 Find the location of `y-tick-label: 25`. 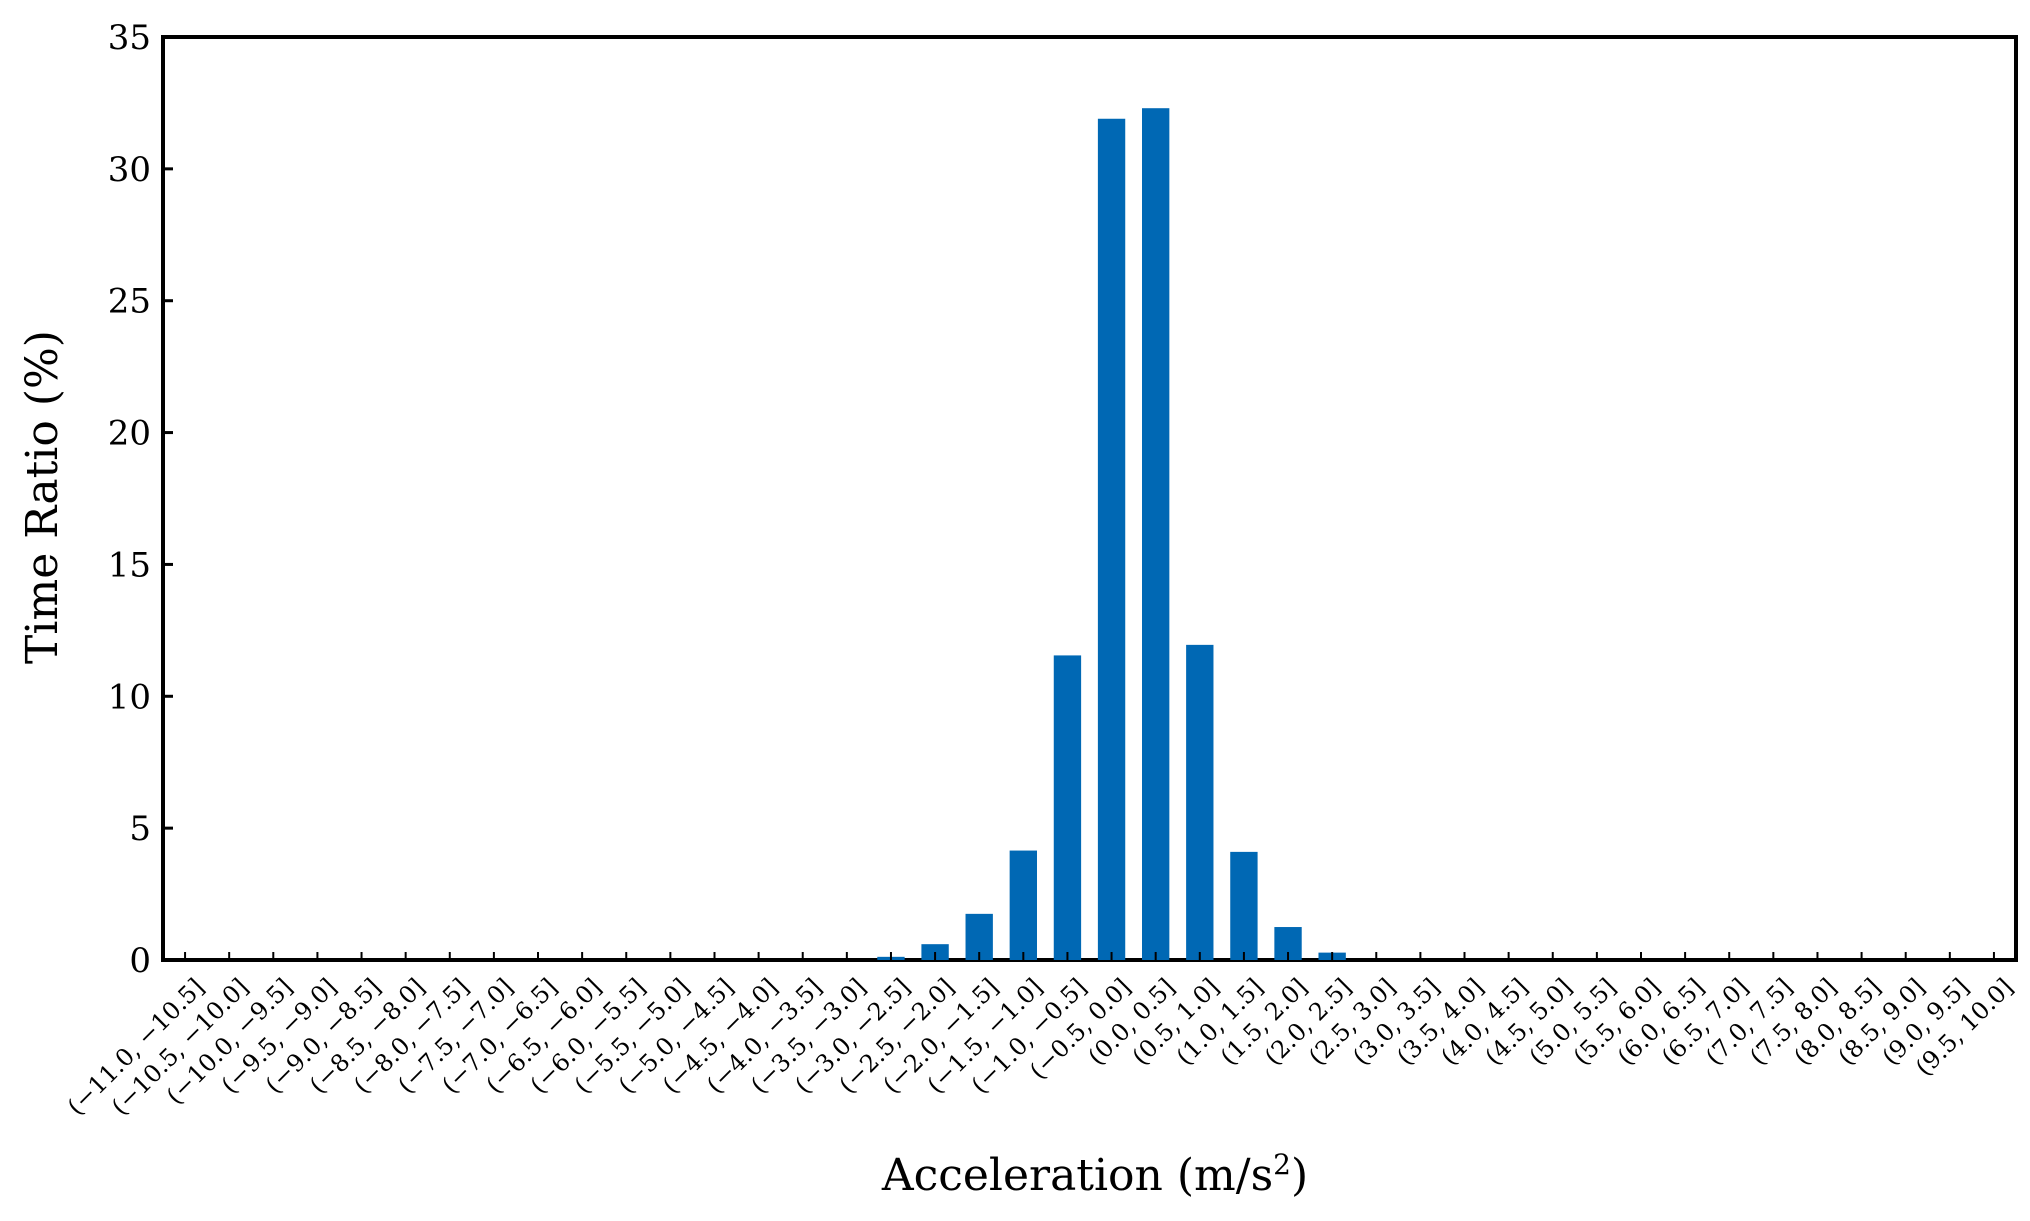

y-tick-label: 25 is located at coordinates (129, 302).